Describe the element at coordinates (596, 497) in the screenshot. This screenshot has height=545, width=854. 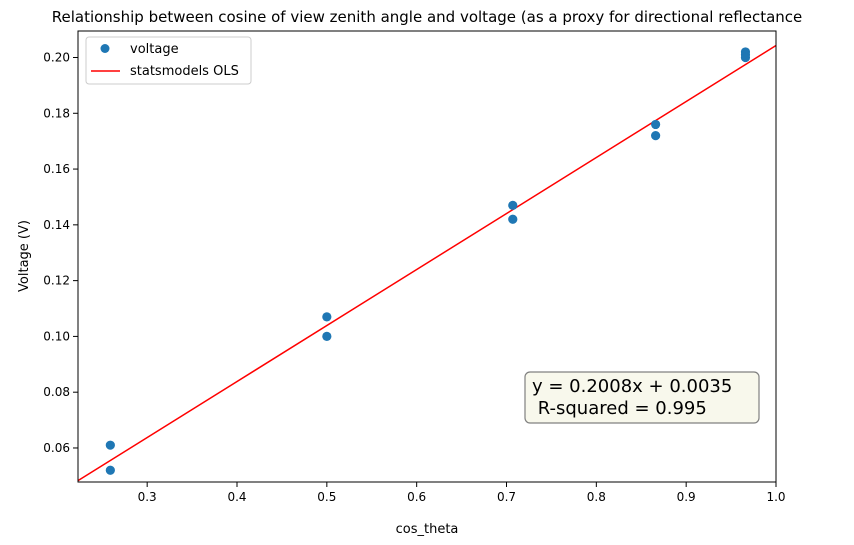
I see `x-tick-label: 0.8` at that location.